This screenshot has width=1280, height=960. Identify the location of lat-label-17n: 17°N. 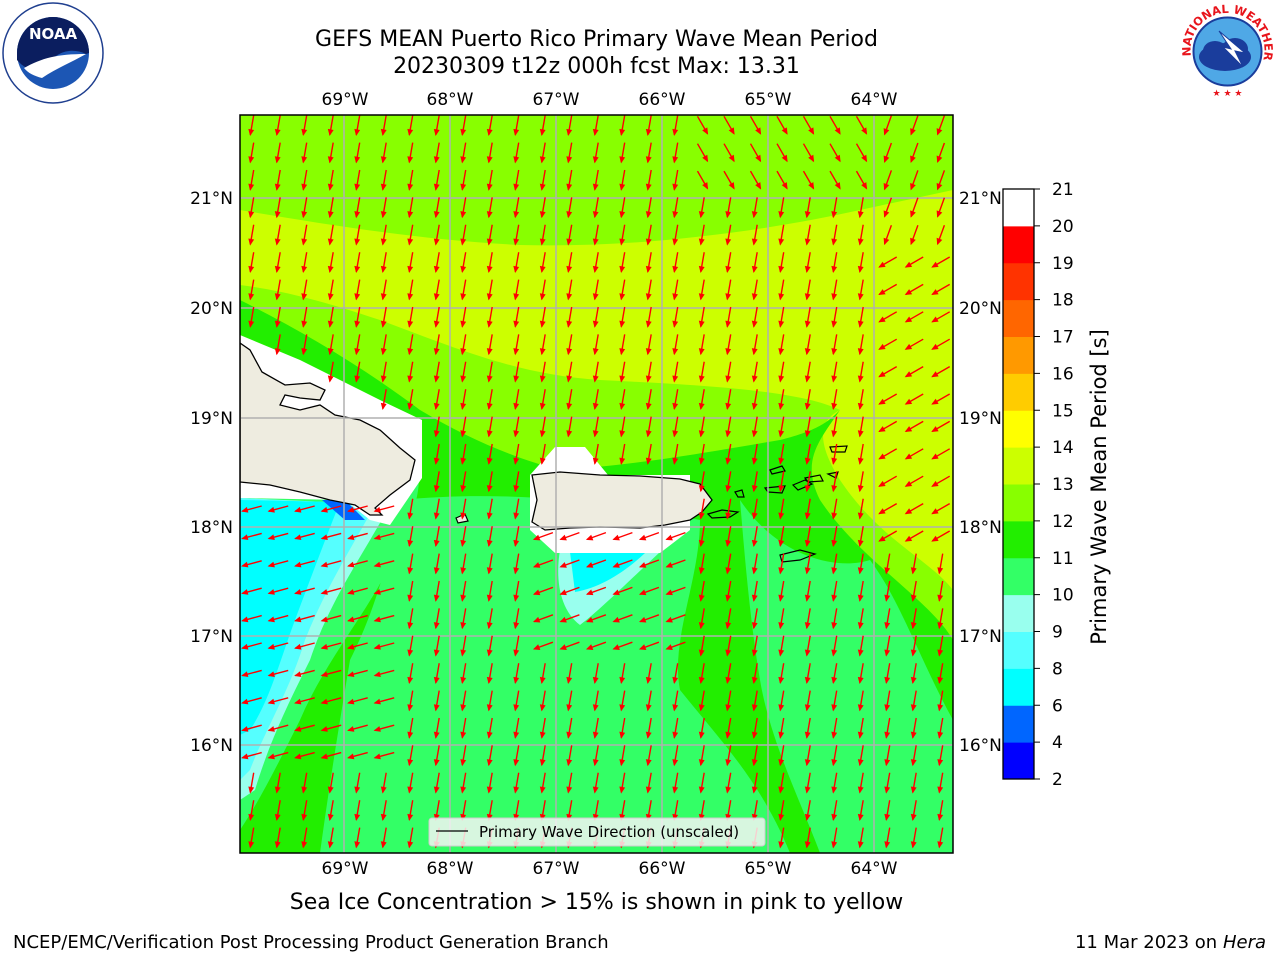
(211, 637).